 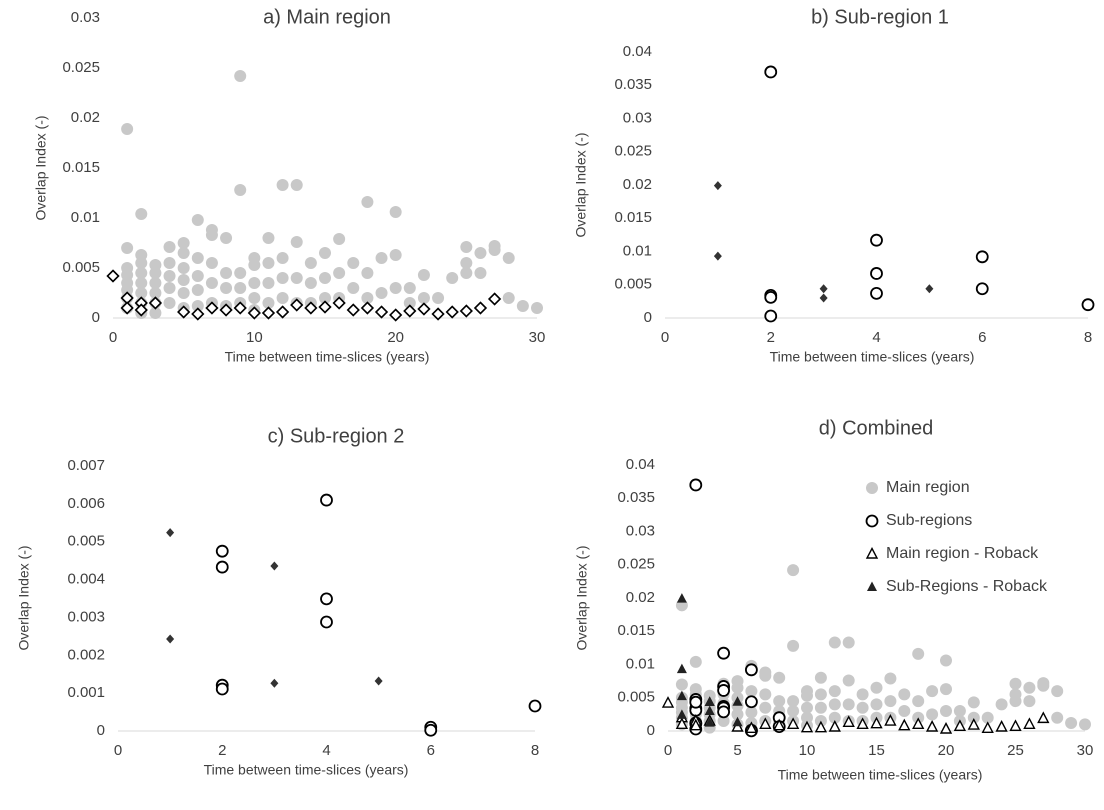 I want to click on x-tick-label: 5, so click(x=737, y=750).